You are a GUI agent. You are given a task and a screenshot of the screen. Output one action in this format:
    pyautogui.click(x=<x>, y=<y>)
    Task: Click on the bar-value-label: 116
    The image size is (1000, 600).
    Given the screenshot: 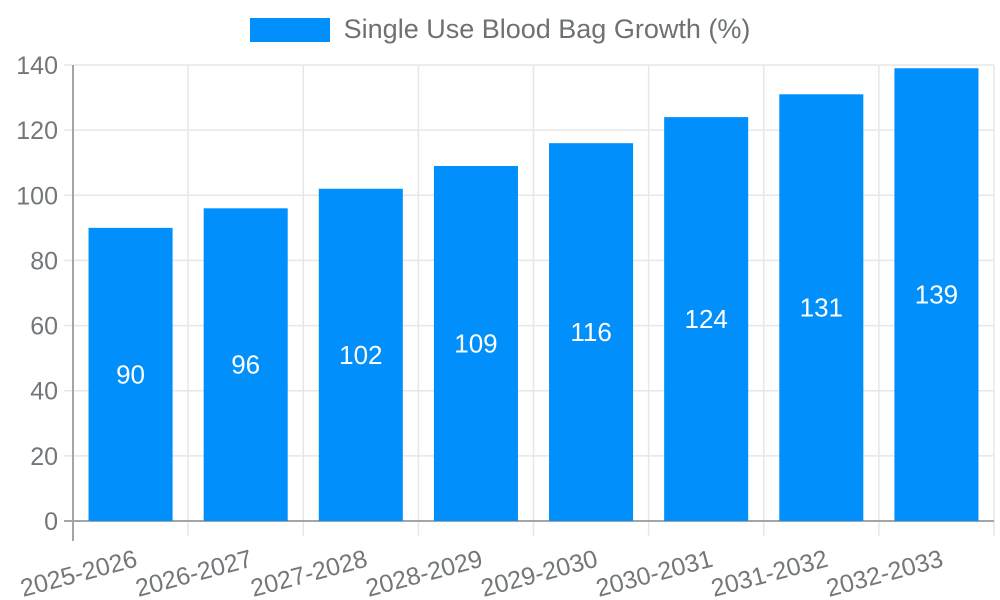 What is the action you would take?
    pyautogui.click(x=590, y=332)
    